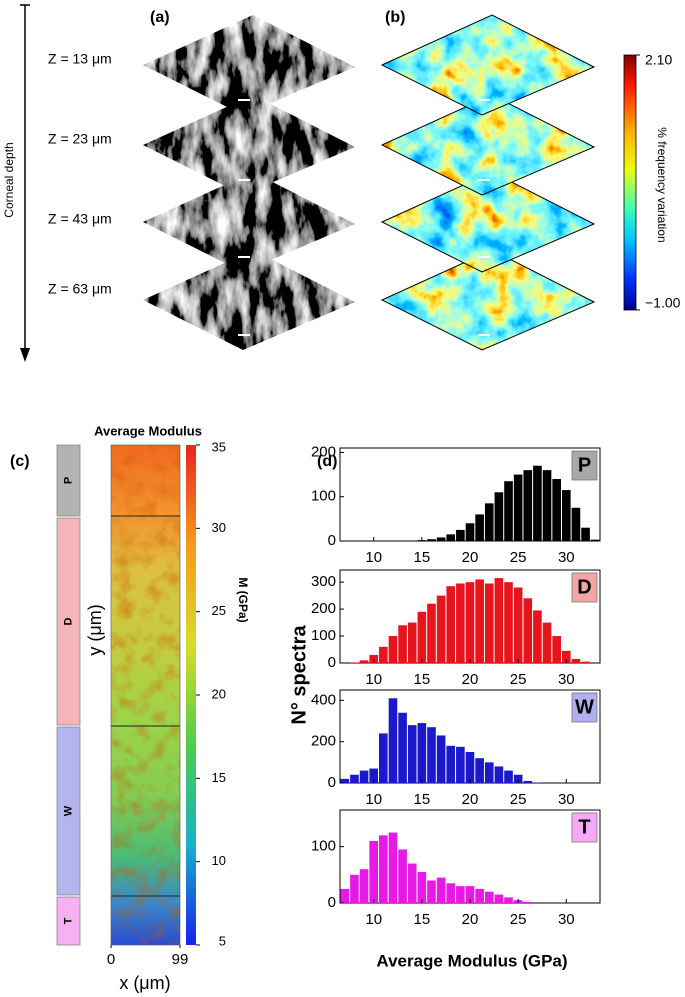  I want to click on y-tick-label: 300, so click(323, 581).